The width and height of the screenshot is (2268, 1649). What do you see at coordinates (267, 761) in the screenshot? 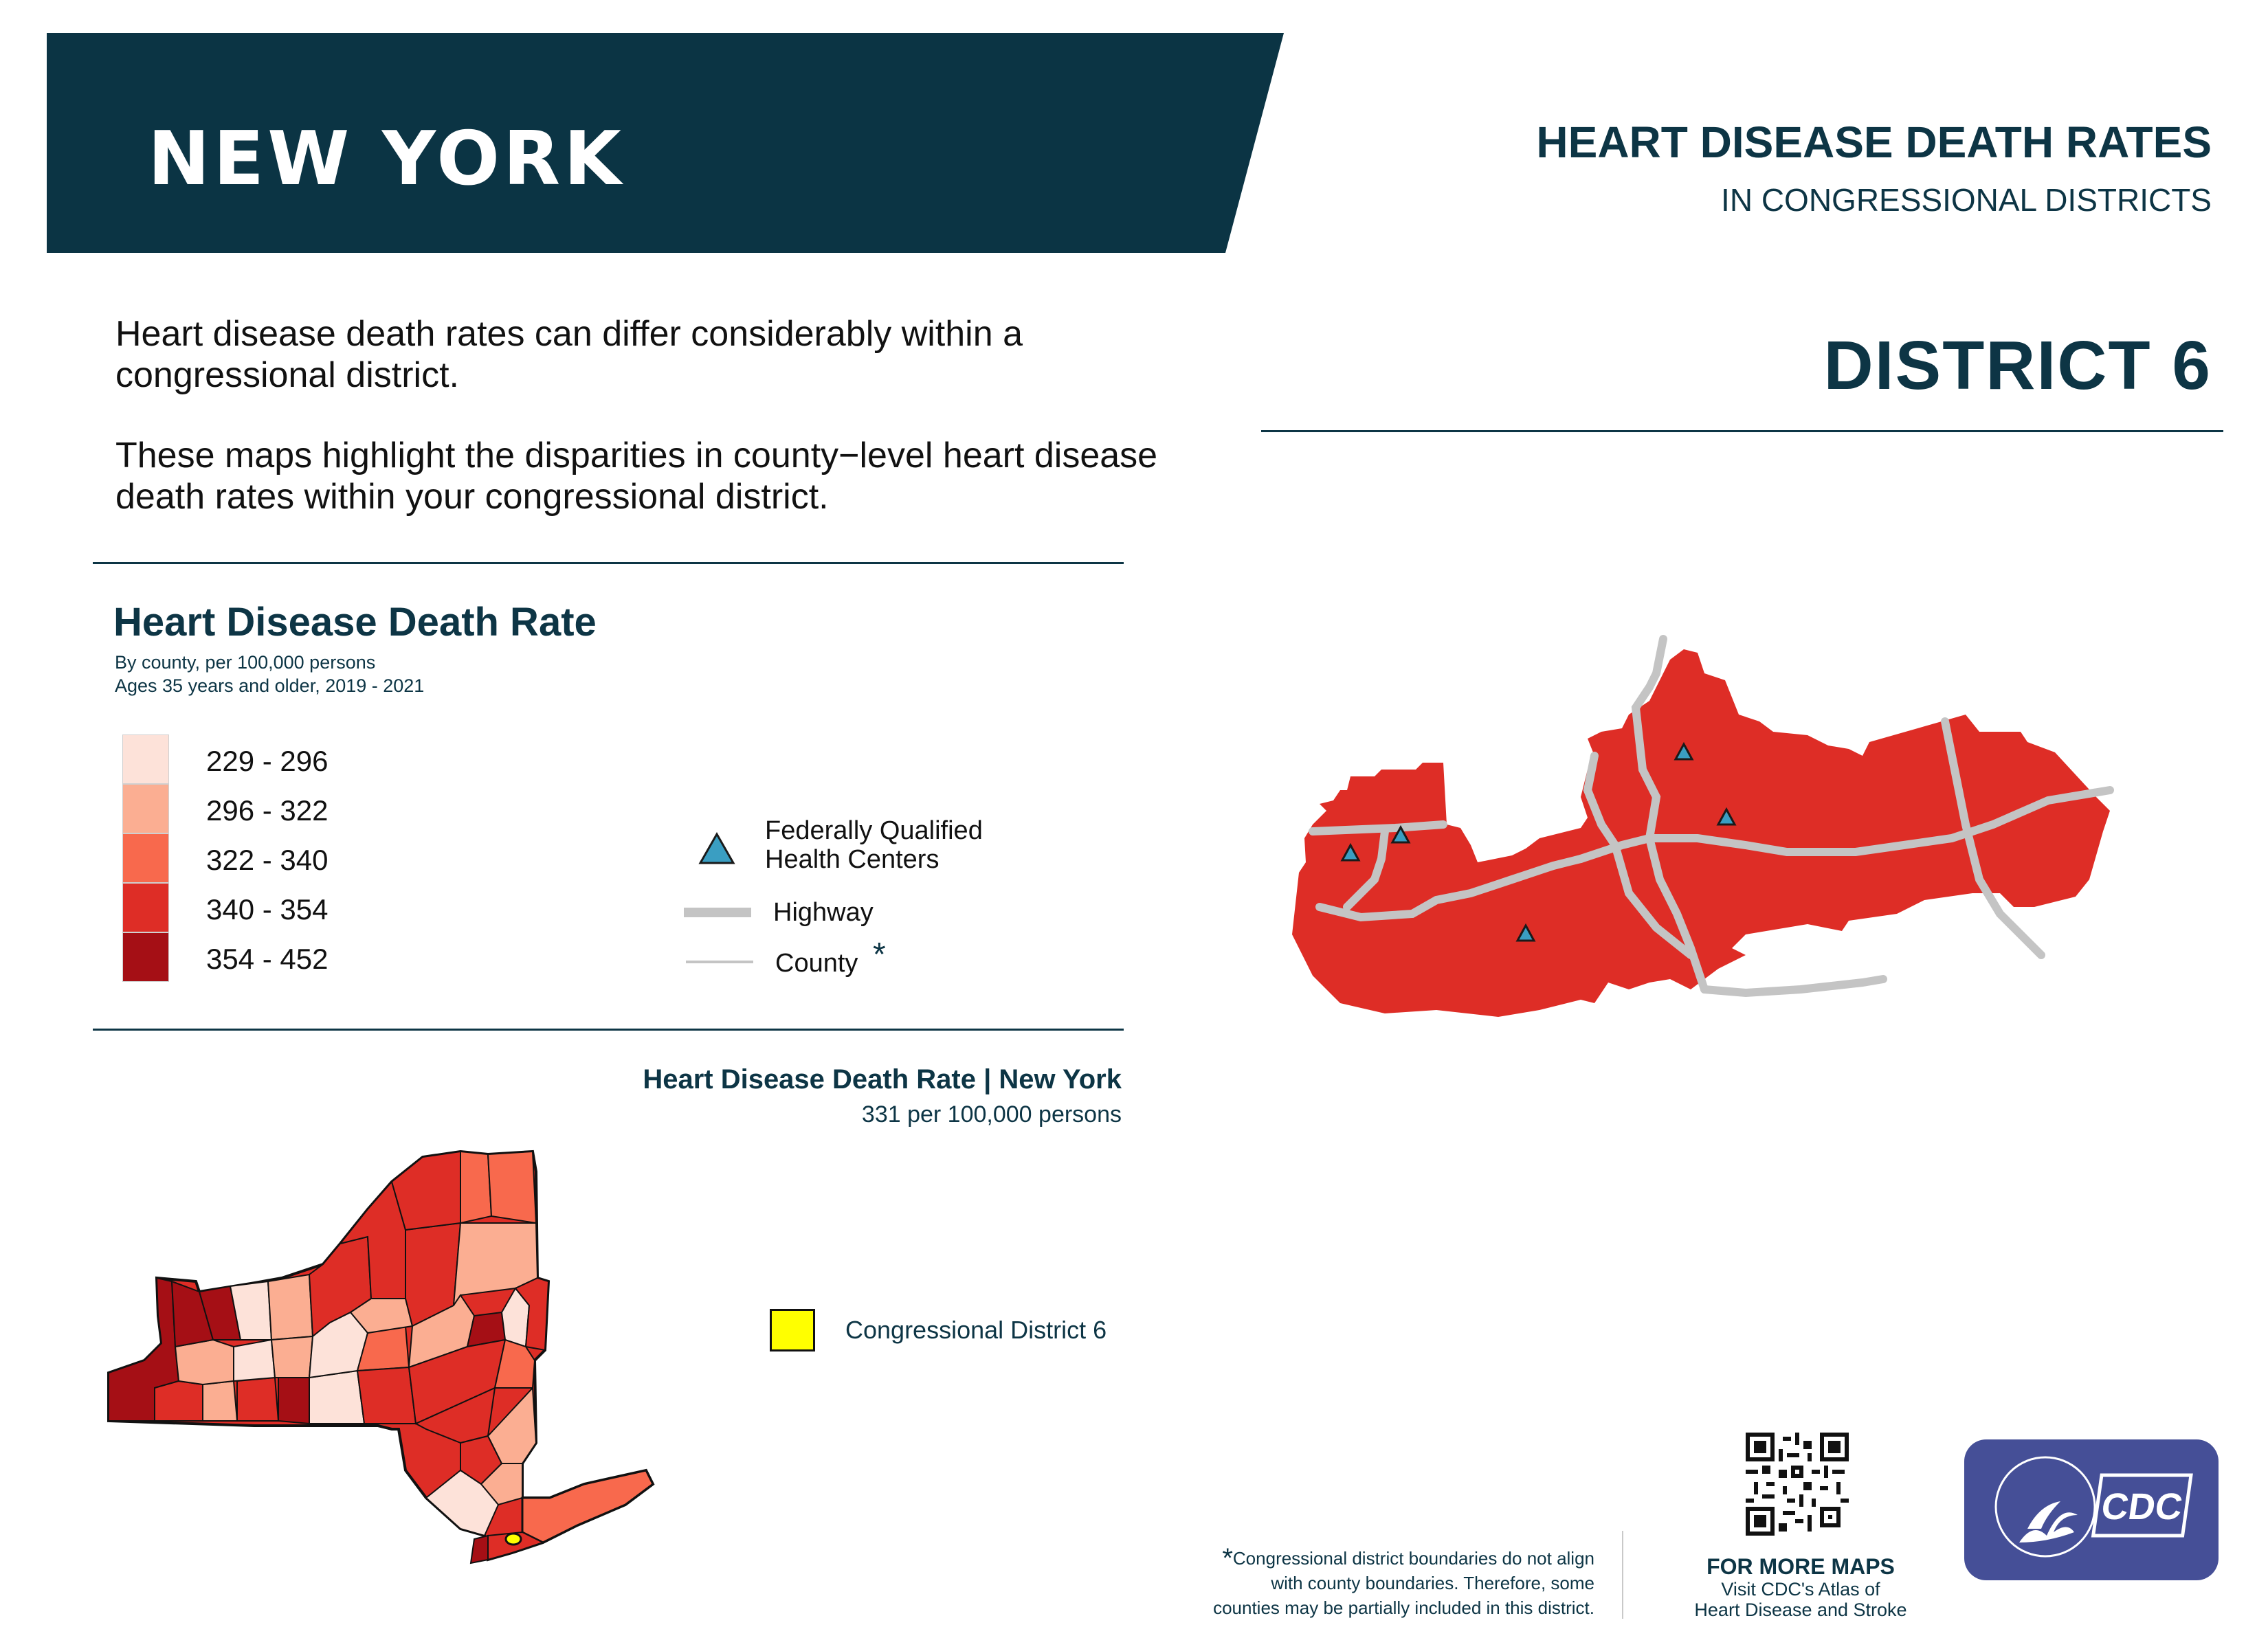
I see `legend-label-1: 229 - 296` at bounding box center [267, 761].